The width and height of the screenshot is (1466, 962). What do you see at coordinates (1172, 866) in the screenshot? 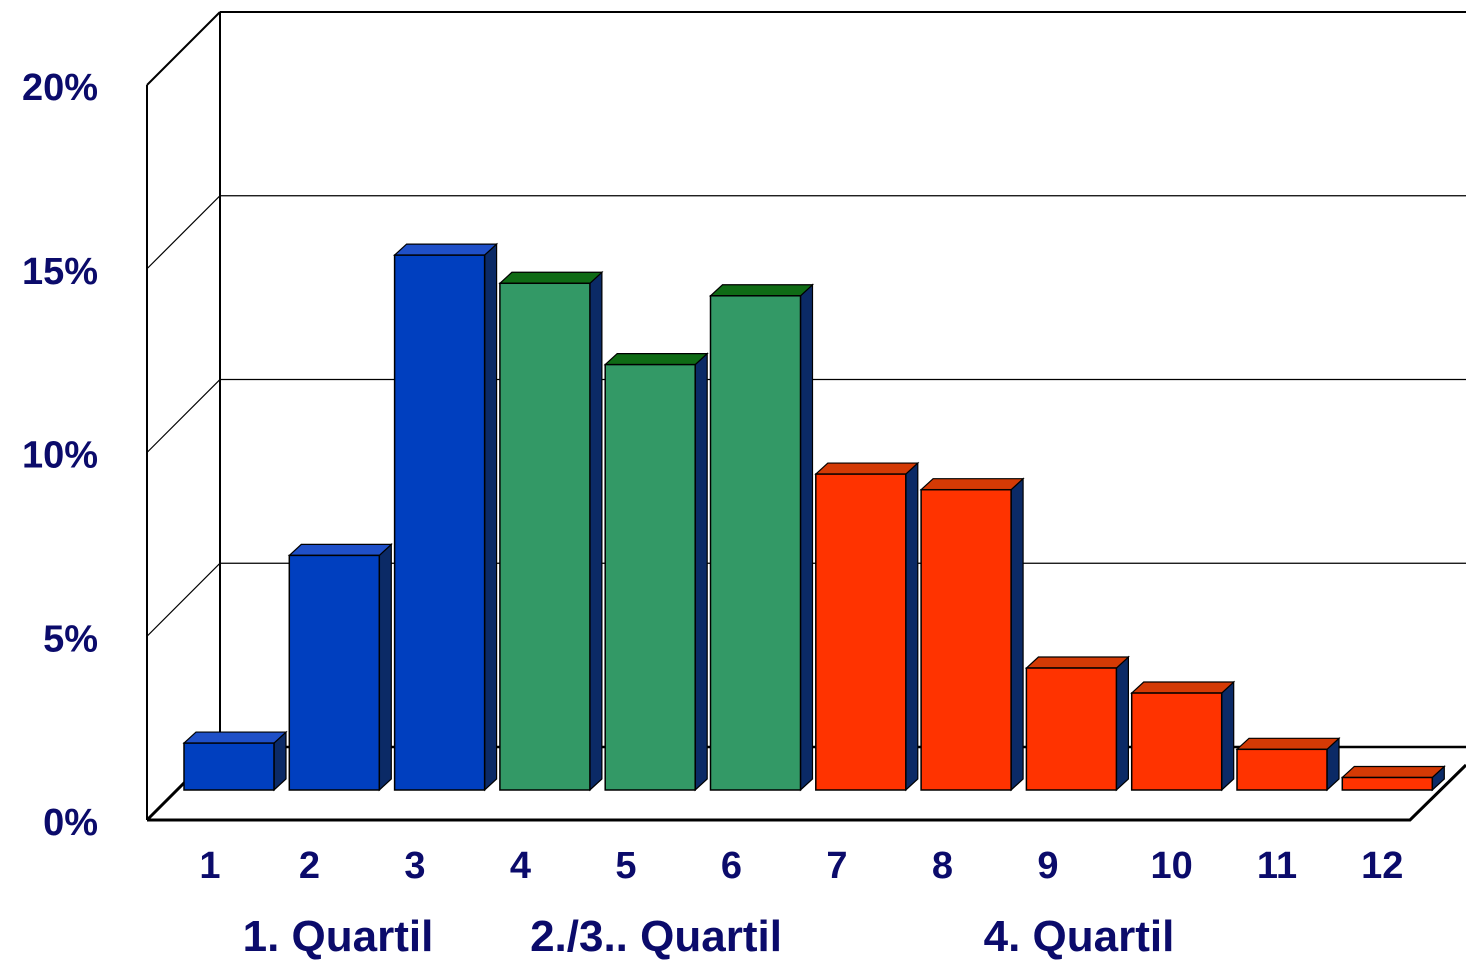
I see `x-tick-label: 10` at bounding box center [1172, 866].